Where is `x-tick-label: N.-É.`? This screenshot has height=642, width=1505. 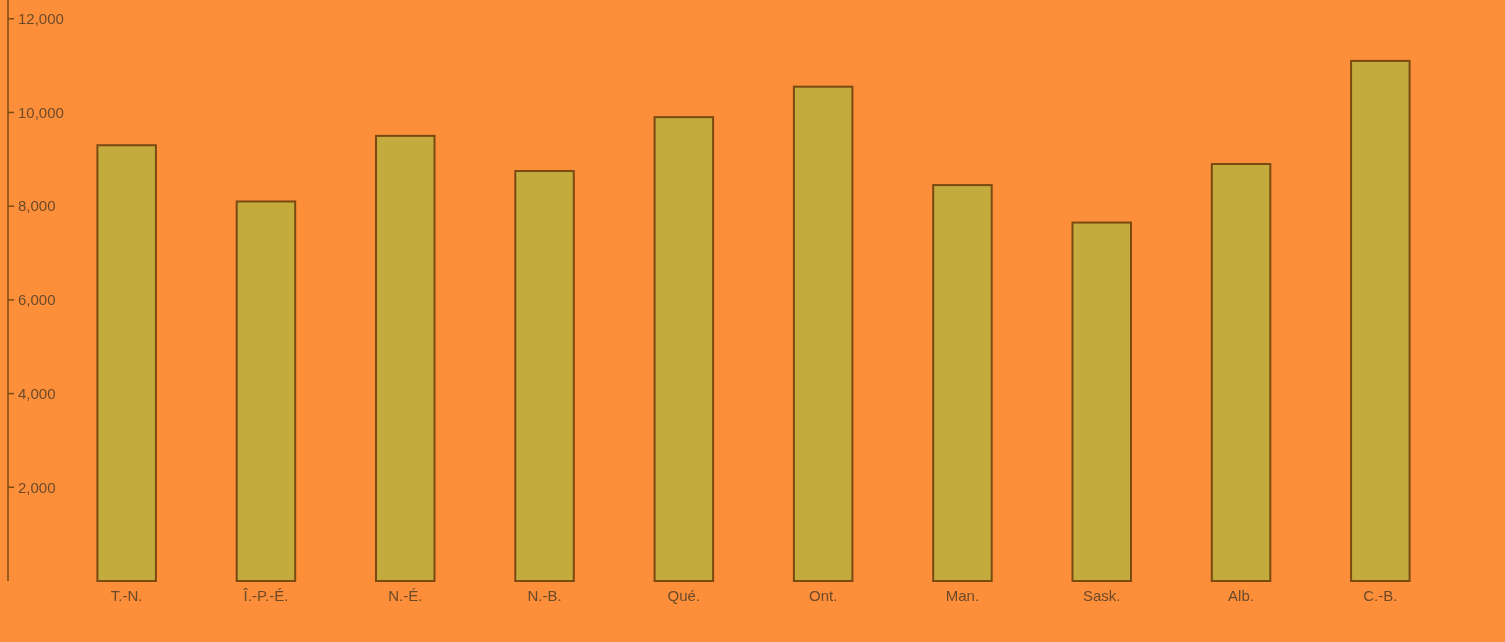 x-tick-label: N.-É. is located at coordinates (405, 595).